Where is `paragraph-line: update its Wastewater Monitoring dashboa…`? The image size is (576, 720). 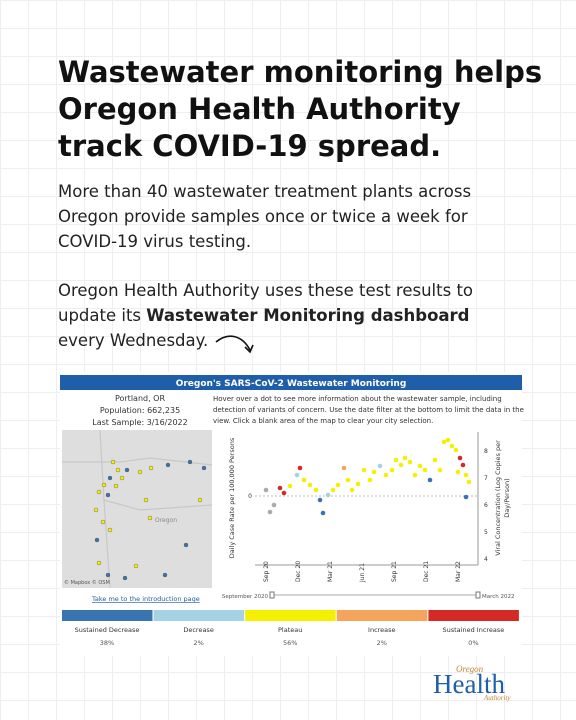 paragraph-line: update its Wastewater Monitoring dashboa… is located at coordinates (263, 315).